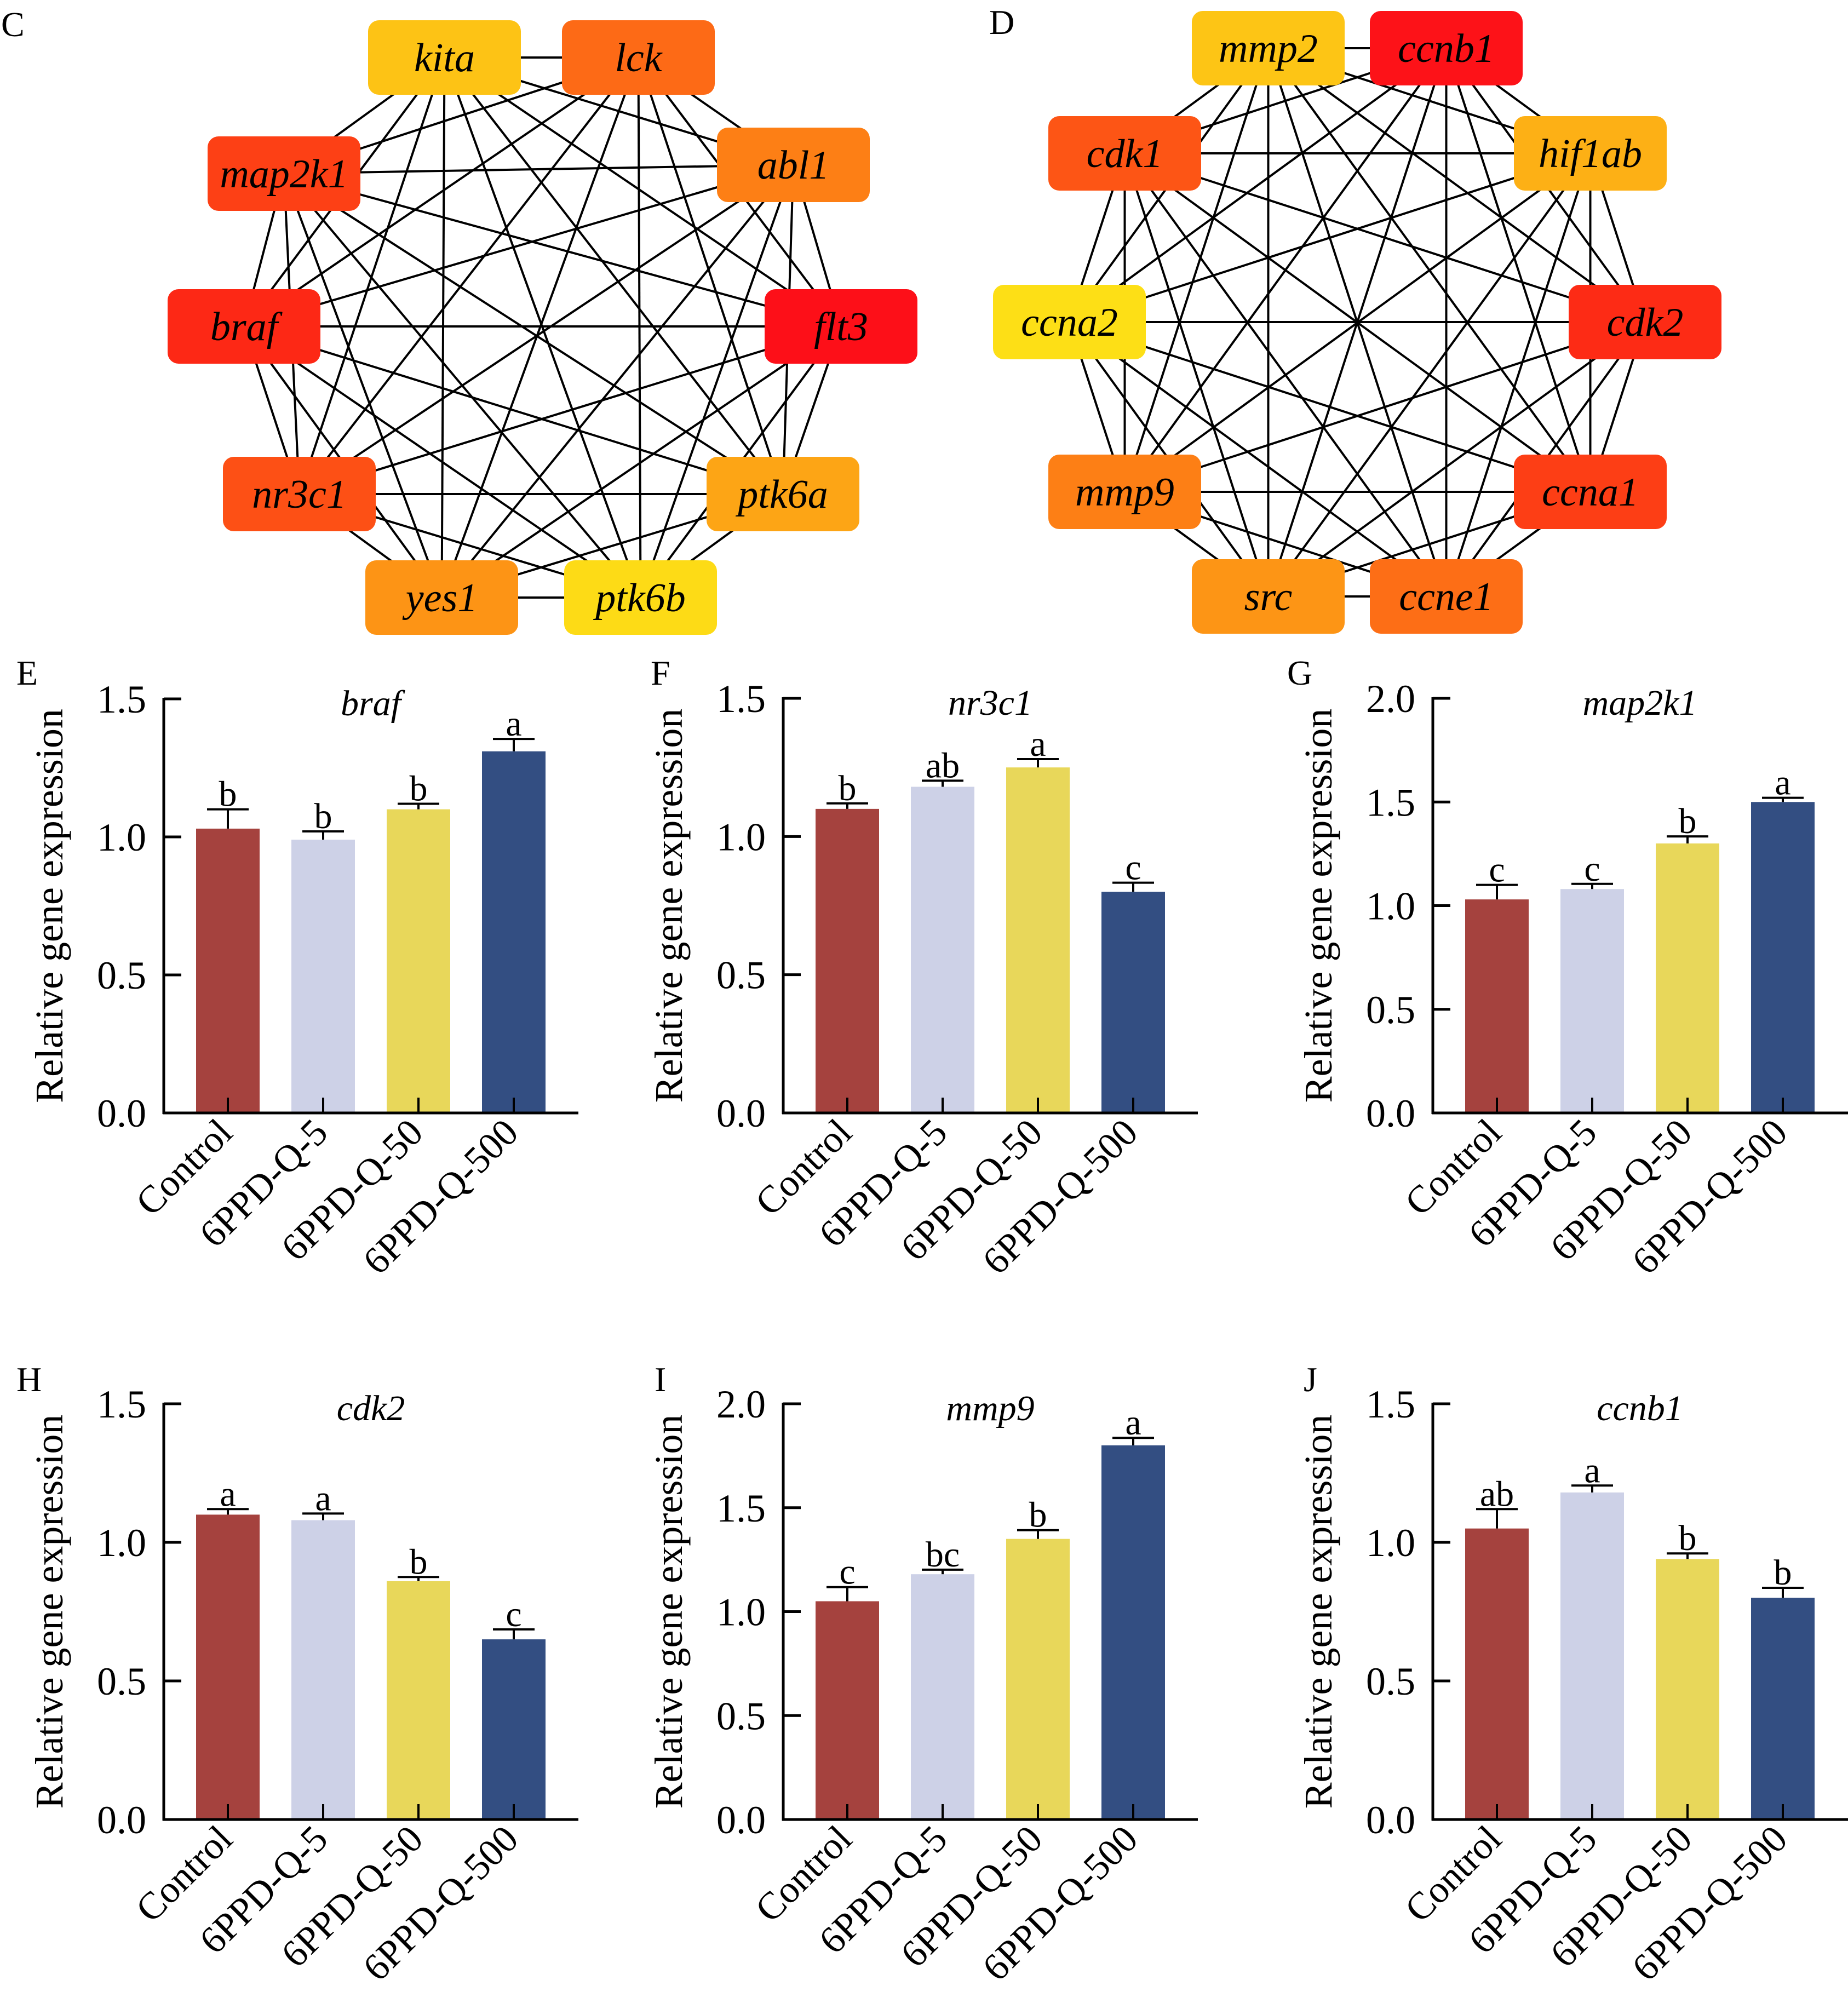 This screenshot has width=1848, height=2009. I want to click on network-node-flt3: flt3, so click(841, 326).